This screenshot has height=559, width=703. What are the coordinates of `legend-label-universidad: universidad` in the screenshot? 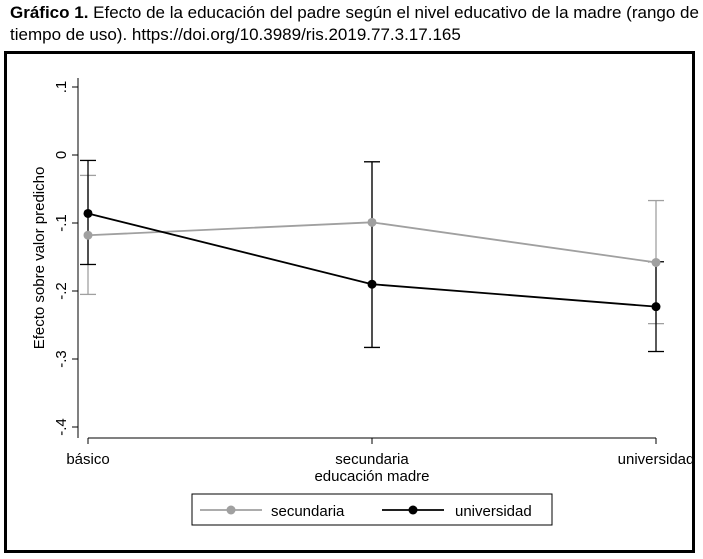 It's located at (493, 511).